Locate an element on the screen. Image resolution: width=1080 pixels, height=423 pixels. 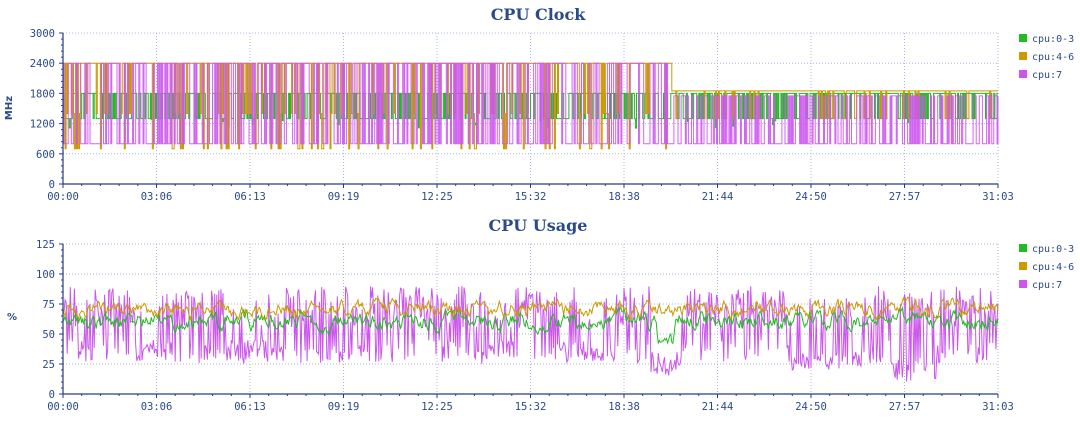
legend-clock: cpu:0-3 cpu:4-6 cpu:7 is located at coordinates (1046, 57).